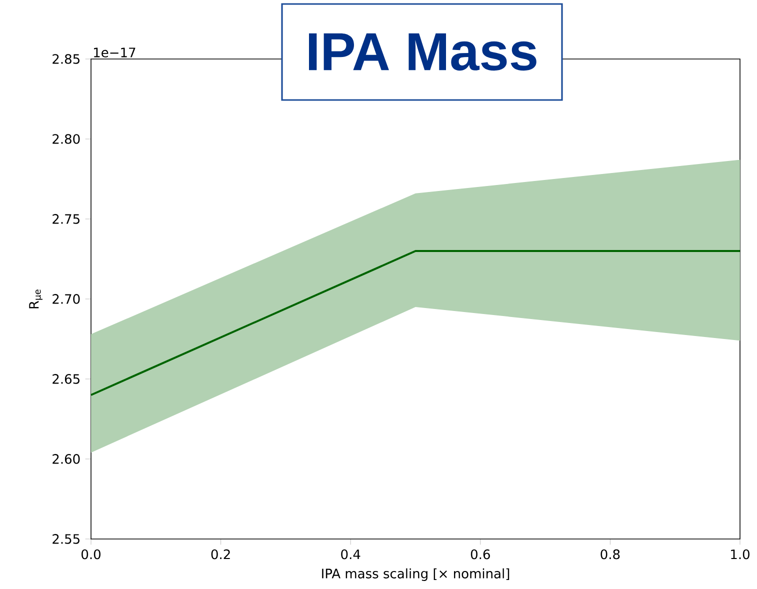 This screenshot has height=589, width=757. What do you see at coordinates (66, 539) in the screenshot?
I see `y-tick-label: 2.55` at bounding box center [66, 539].